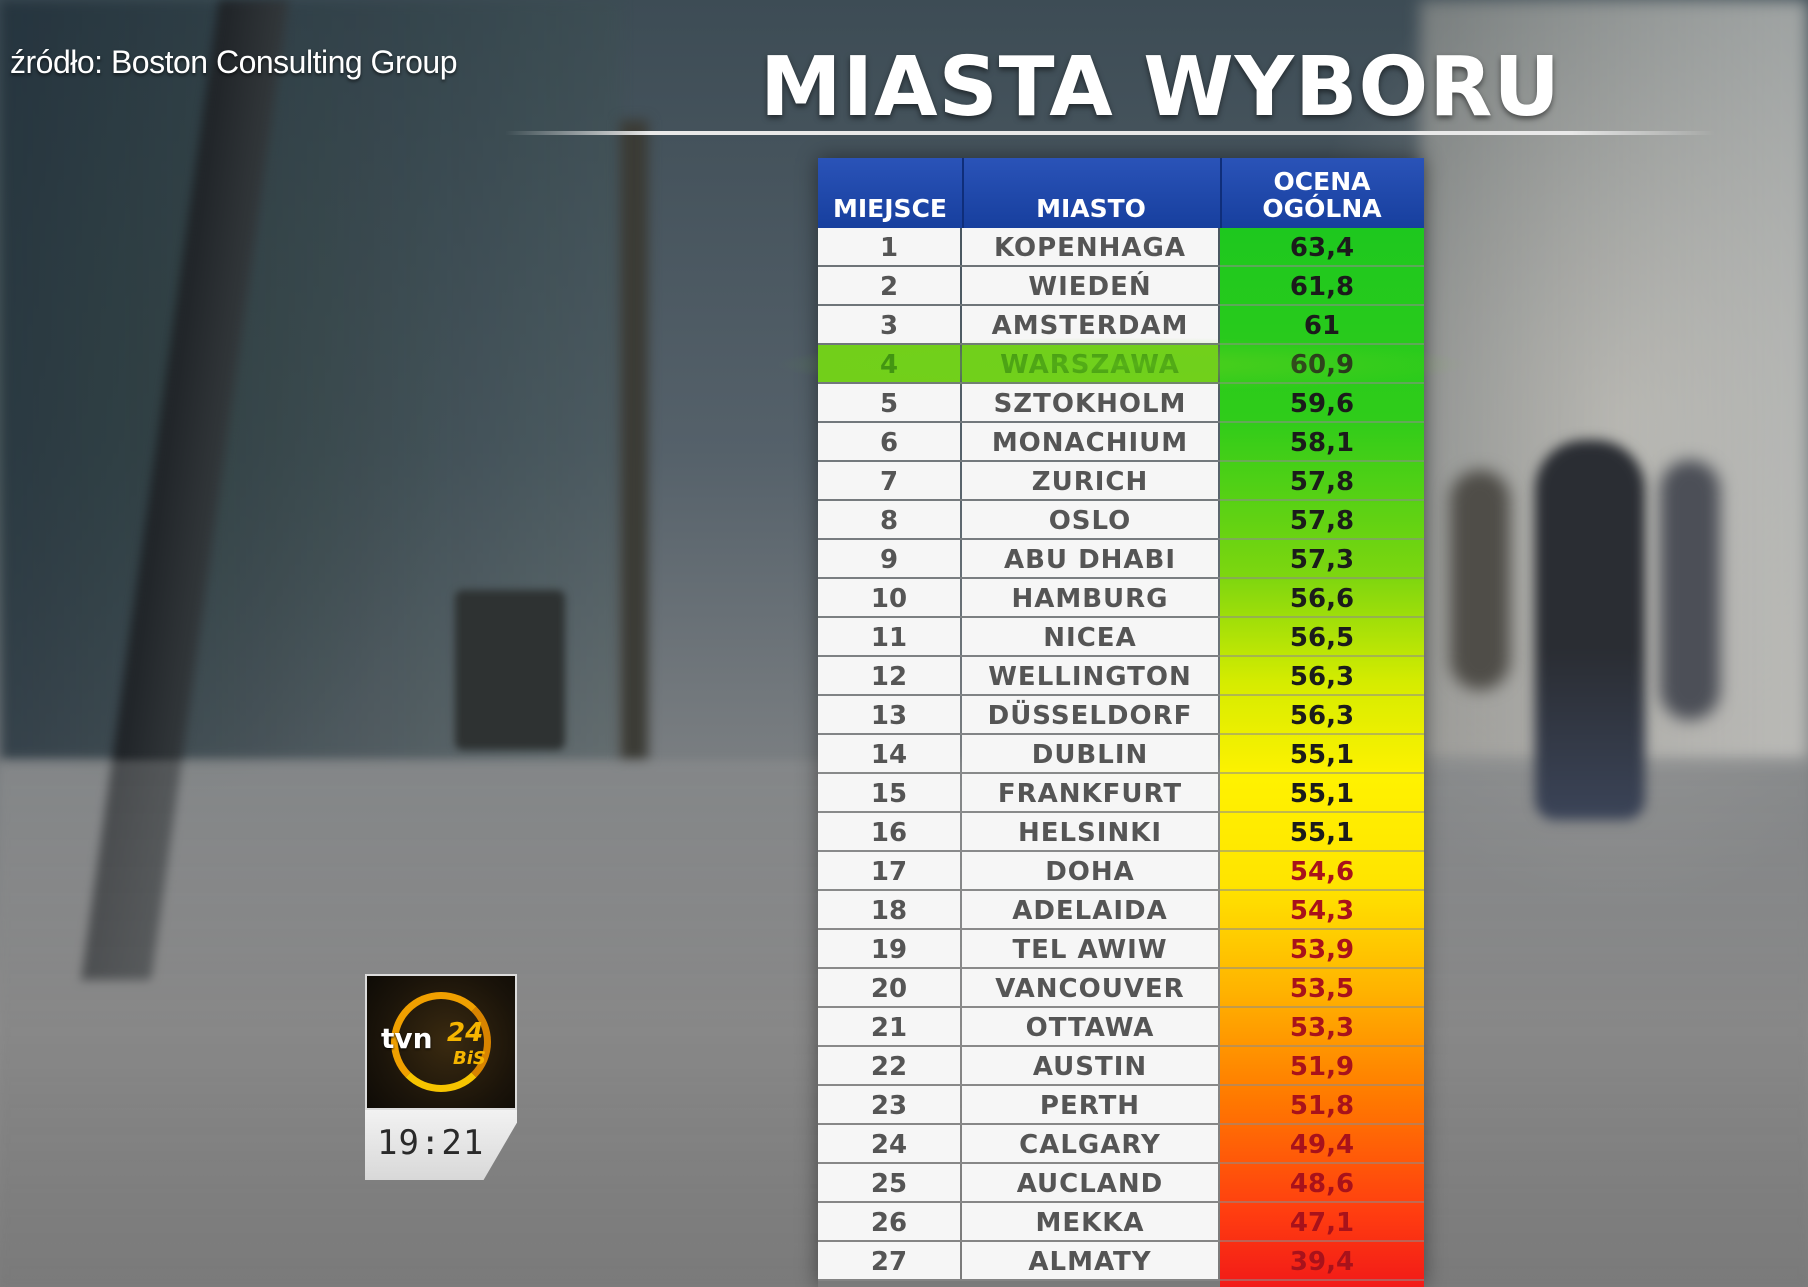 This screenshot has height=1287, width=1808. I want to click on table-row: 2 WIEDEŃ 61,8, so click(1121, 286).